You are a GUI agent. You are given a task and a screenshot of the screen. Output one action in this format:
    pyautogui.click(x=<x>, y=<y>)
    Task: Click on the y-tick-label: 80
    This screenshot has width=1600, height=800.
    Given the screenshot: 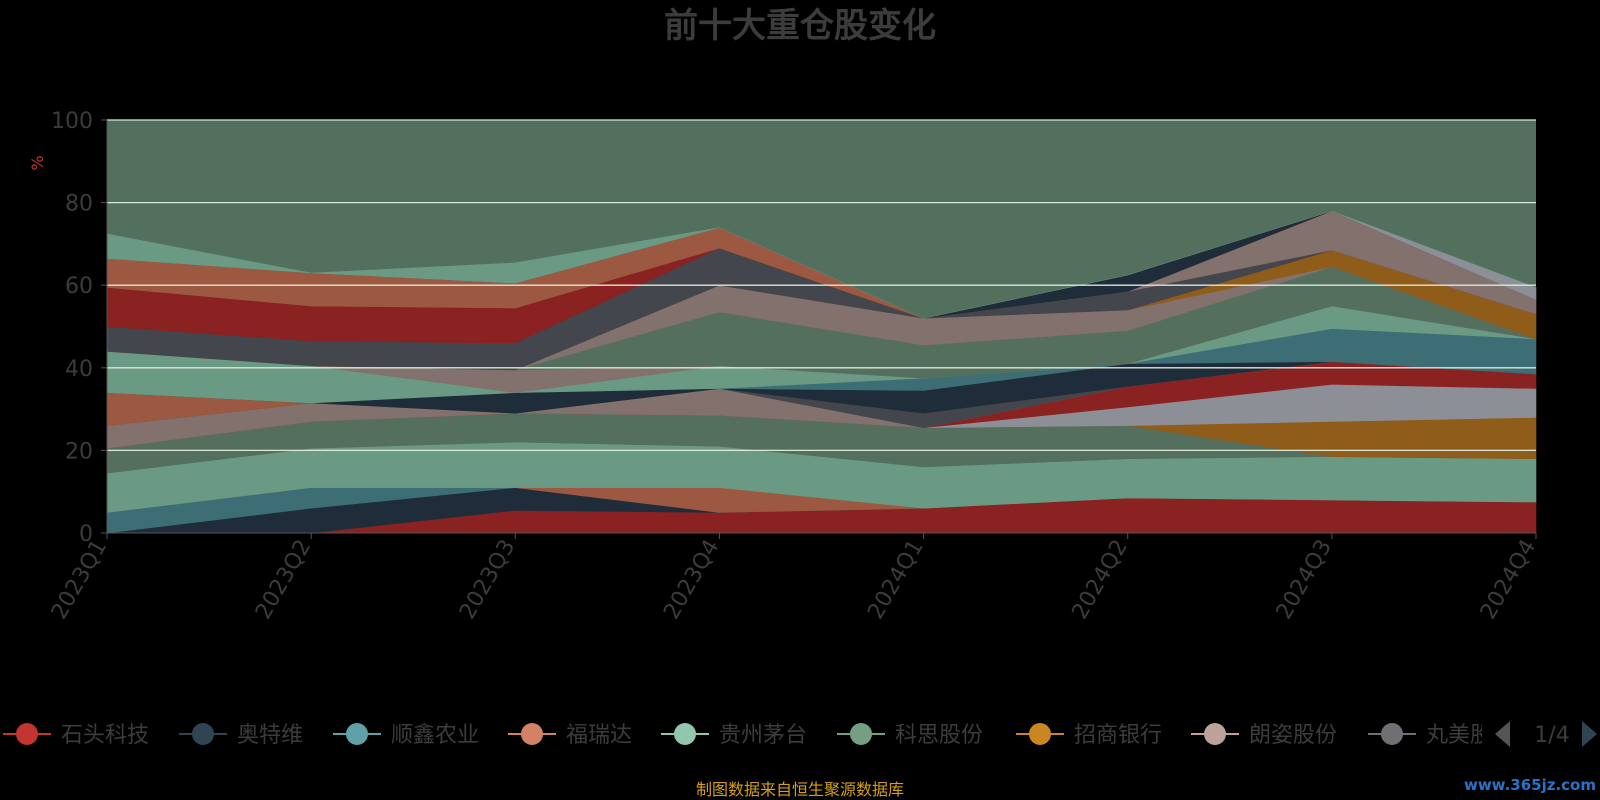 What is the action you would take?
    pyautogui.click(x=79, y=204)
    